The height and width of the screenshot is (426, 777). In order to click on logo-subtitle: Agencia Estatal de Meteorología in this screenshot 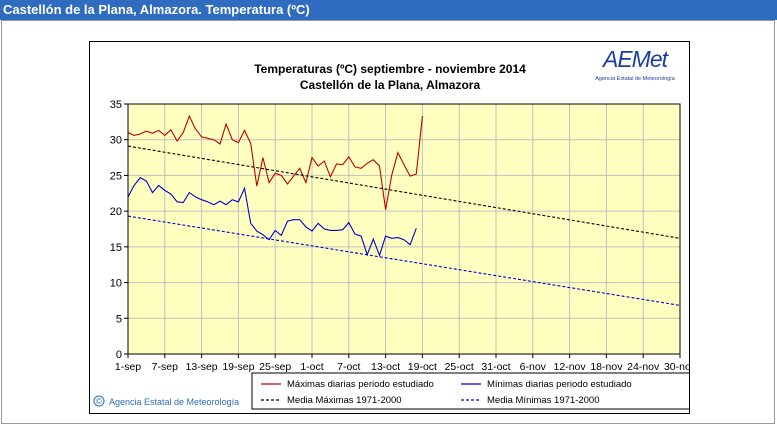, I will do `click(635, 79)`.